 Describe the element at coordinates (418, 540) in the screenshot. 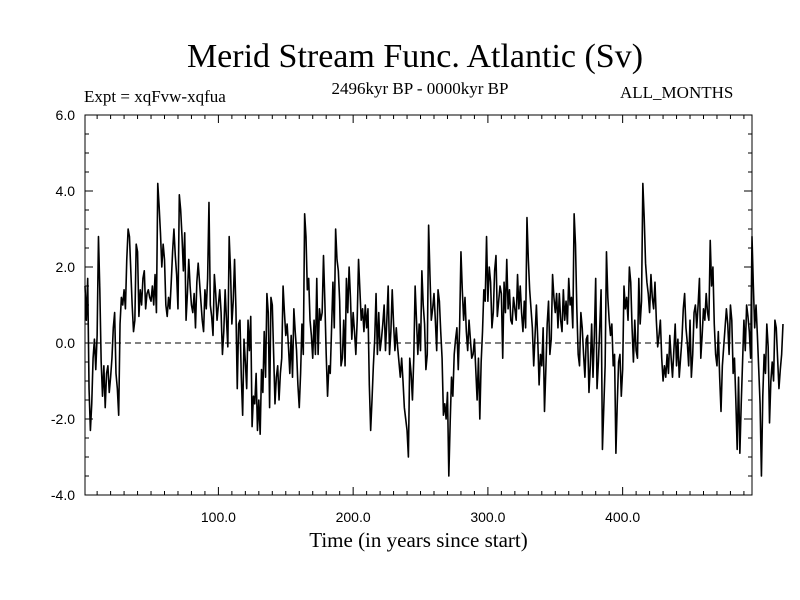

I see `x-axis-label: Time (in years since start)` at that location.